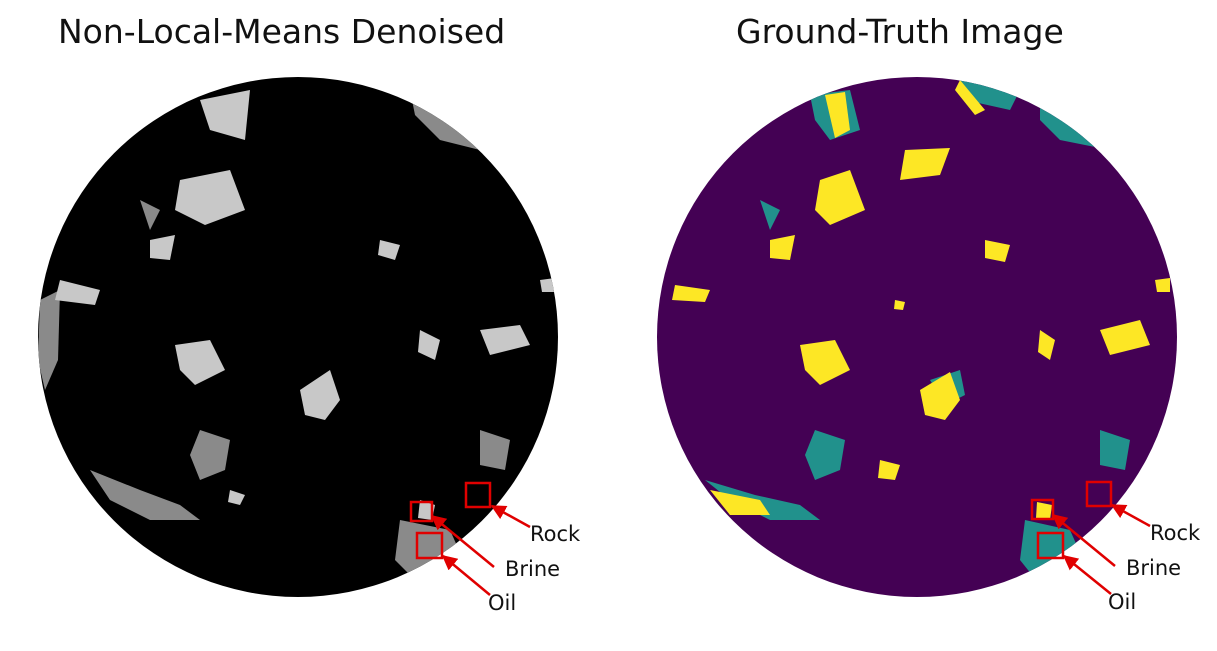  What do you see at coordinates (510, 516) in the screenshot?
I see `left-rock-arrow` at bounding box center [510, 516].